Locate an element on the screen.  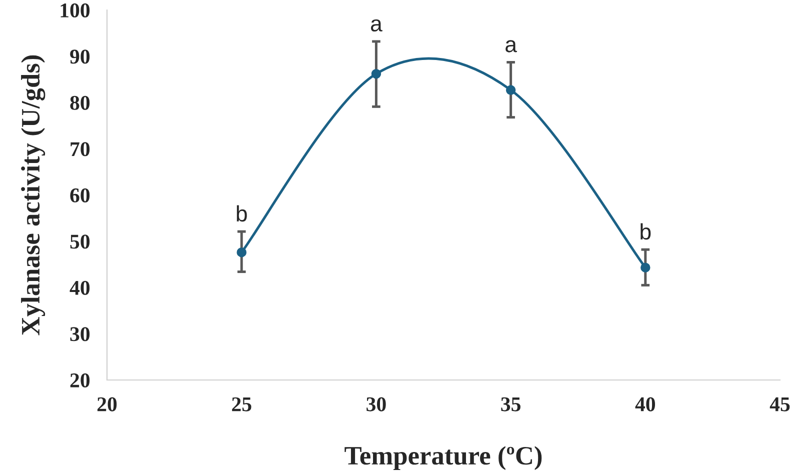
x-axis-title: Temperature (ºC) is located at coordinates (443, 458).